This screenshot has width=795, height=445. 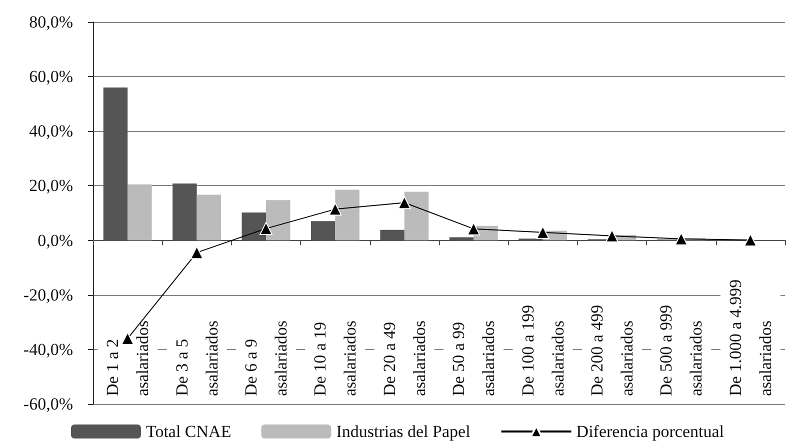 I want to click on x-tick-label: De 3 a 5 asalariados, so click(x=197, y=358).